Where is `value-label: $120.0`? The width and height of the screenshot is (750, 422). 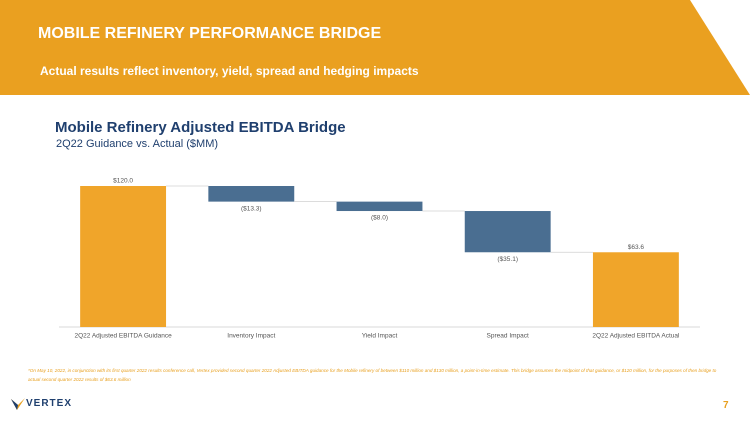 value-label: $120.0 is located at coordinates (123, 181).